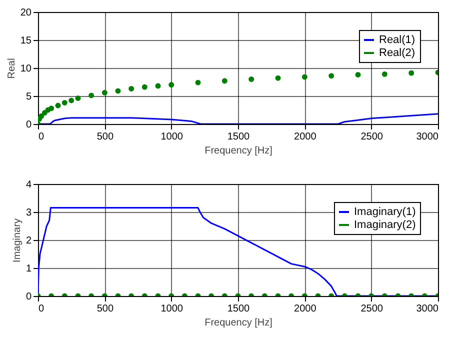 The image size is (457, 350). I want to click on y-tick-label: 3, so click(29, 213).